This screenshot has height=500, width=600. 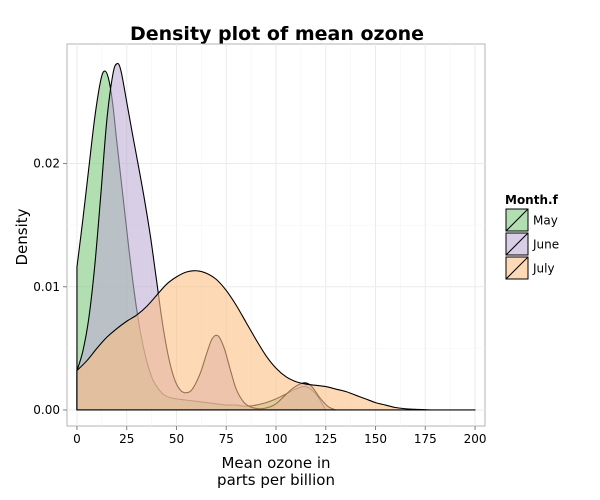 I want to click on x-tick-label: 100, so click(x=276, y=439).